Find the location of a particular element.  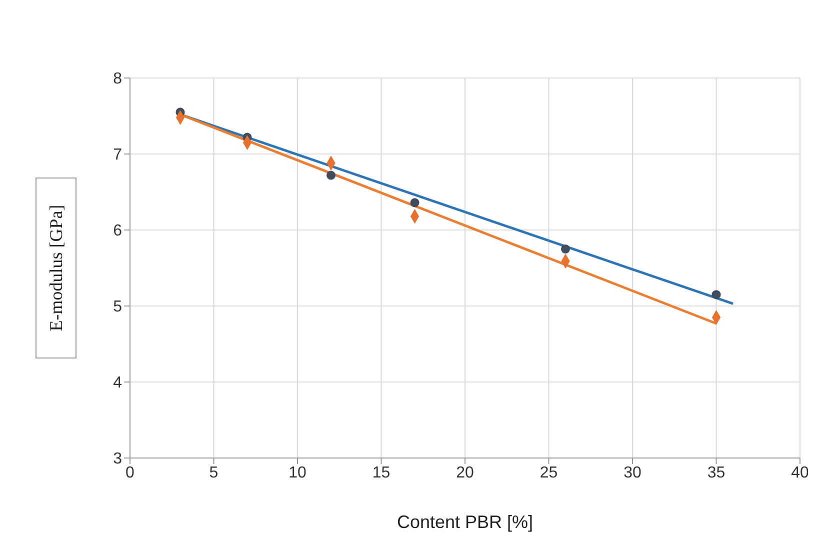

y-tick-label: 6 is located at coordinates (117, 231).